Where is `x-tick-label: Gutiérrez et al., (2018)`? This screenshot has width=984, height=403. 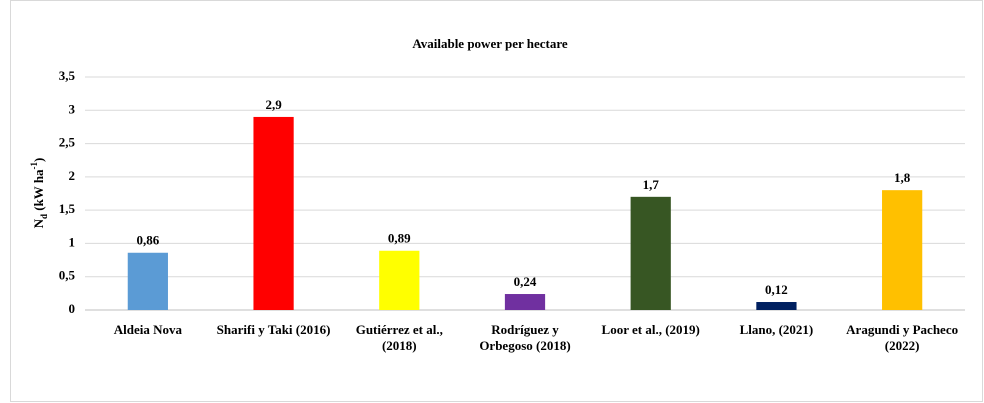
x-tick-label: Gutiérrez et al., (2018) is located at coordinates (399, 337).